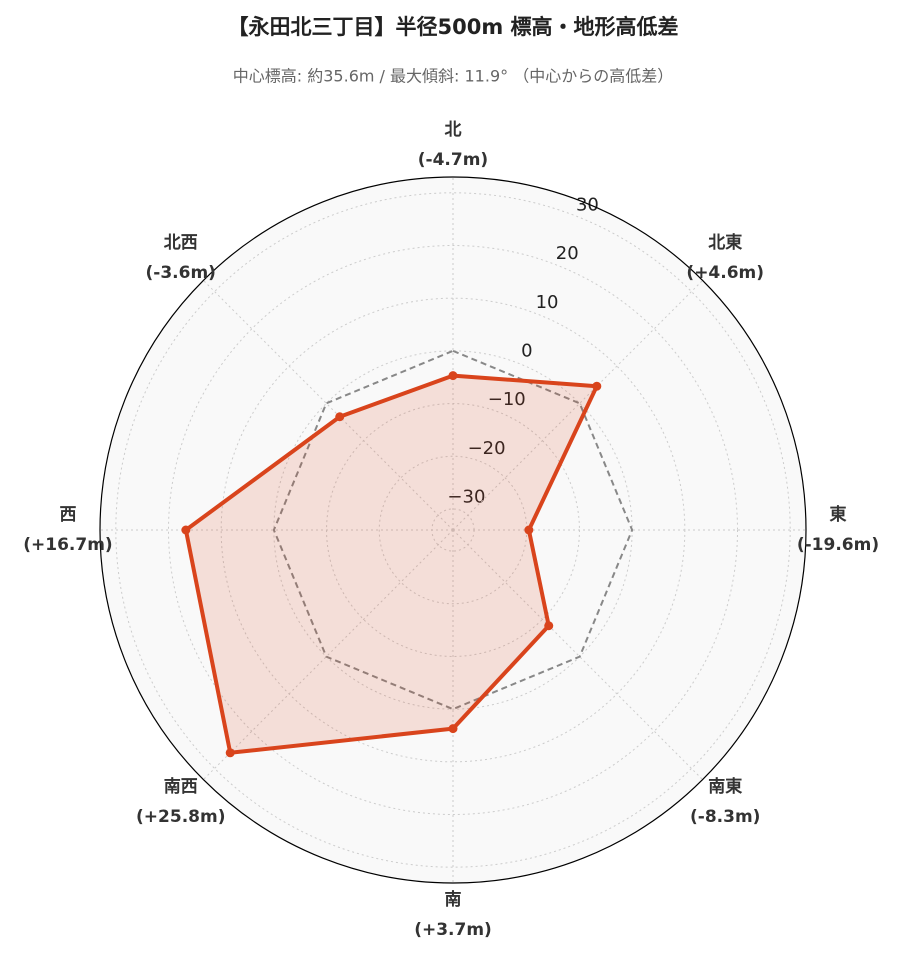  Describe the element at coordinates (725, 786) in the screenshot. I see `category-label: 南東` at that location.